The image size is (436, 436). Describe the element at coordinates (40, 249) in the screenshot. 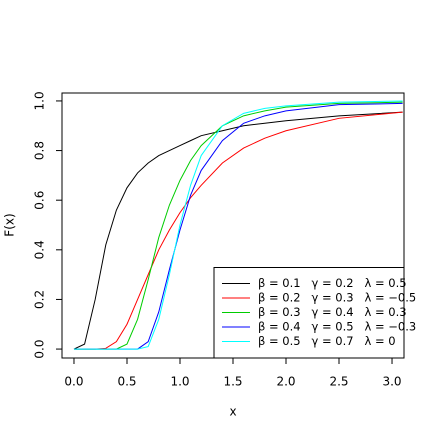

I see `y-tick-label: 0.4` at that location.